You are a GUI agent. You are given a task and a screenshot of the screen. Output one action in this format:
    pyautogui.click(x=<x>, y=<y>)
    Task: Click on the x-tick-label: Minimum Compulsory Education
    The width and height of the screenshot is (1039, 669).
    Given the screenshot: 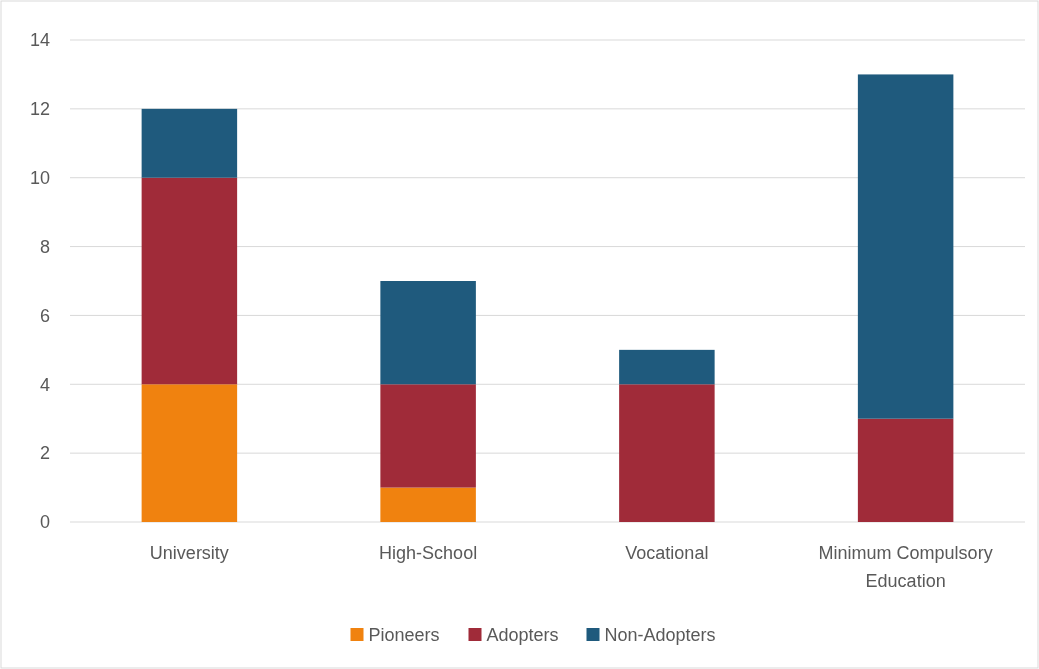 What is the action you would take?
    pyautogui.click(x=905, y=567)
    